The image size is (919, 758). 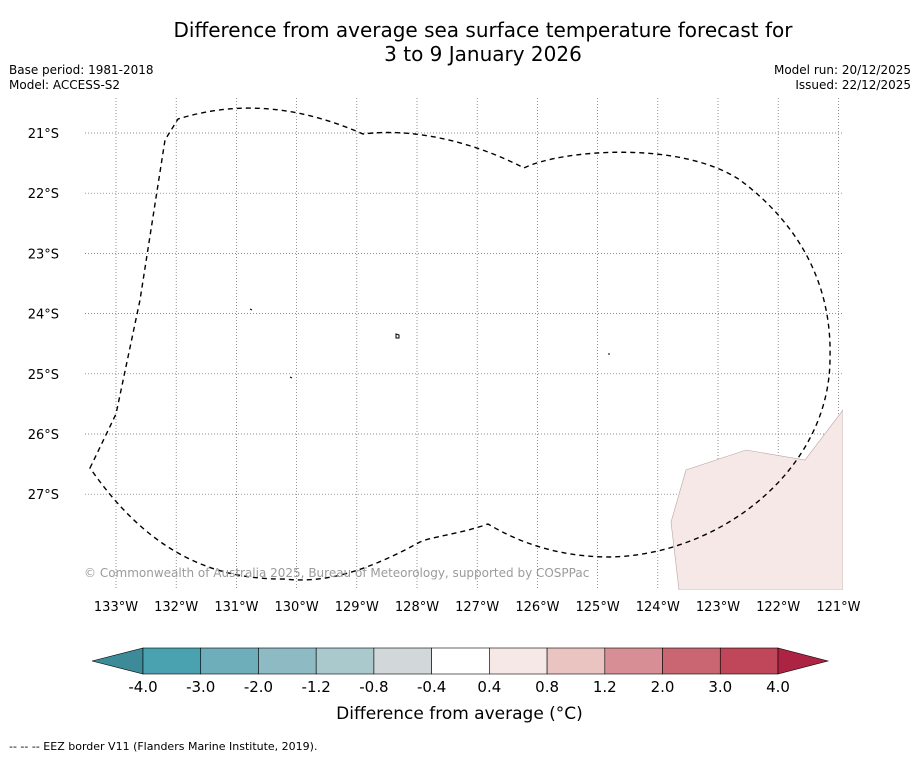 What do you see at coordinates (236, 607) in the screenshot?
I see `longitude-label: 131°W` at bounding box center [236, 607].